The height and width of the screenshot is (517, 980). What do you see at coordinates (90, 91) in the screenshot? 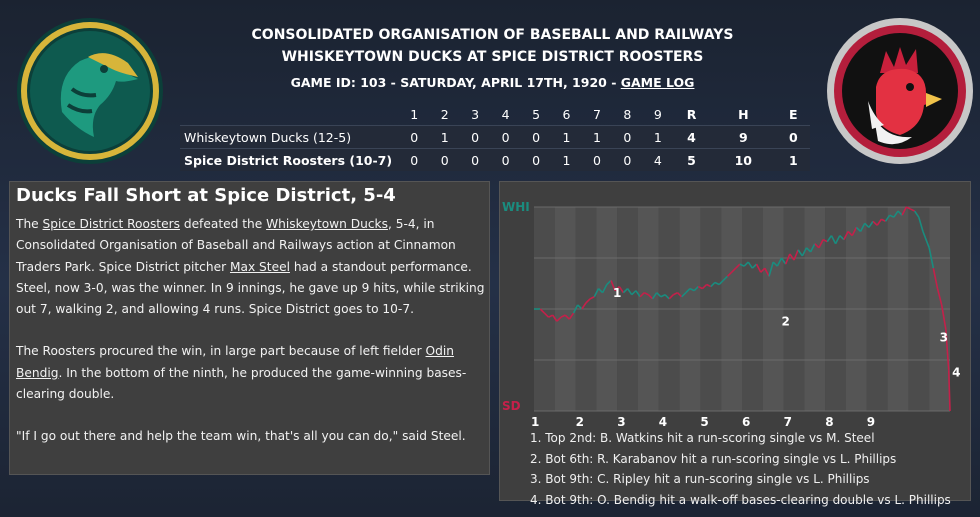
I see `ducks-logo-icon` at bounding box center [90, 91].